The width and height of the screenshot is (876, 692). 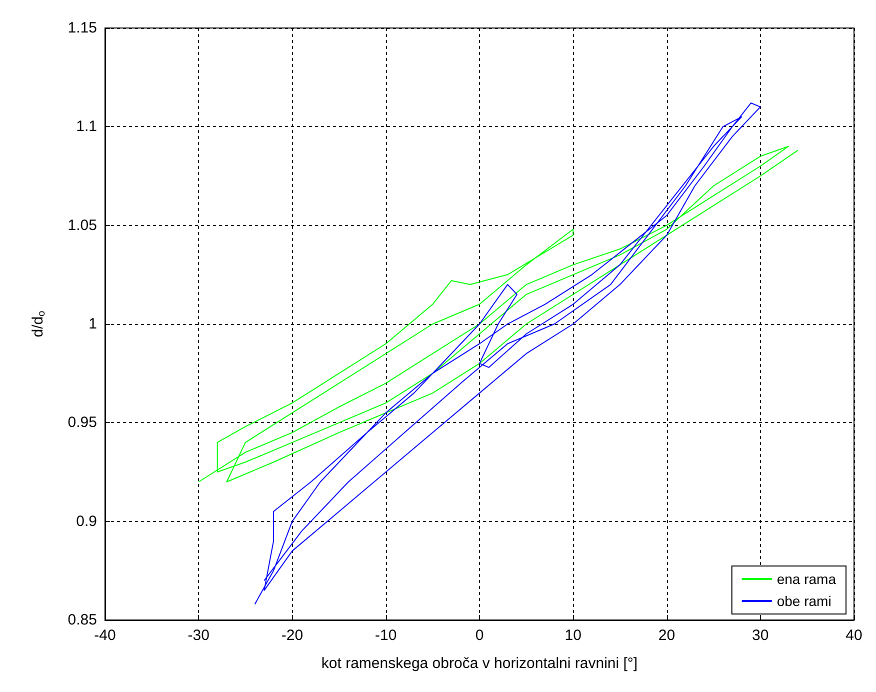 What do you see at coordinates (804, 601) in the screenshot?
I see `legend-label: obe rami` at bounding box center [804, 601].